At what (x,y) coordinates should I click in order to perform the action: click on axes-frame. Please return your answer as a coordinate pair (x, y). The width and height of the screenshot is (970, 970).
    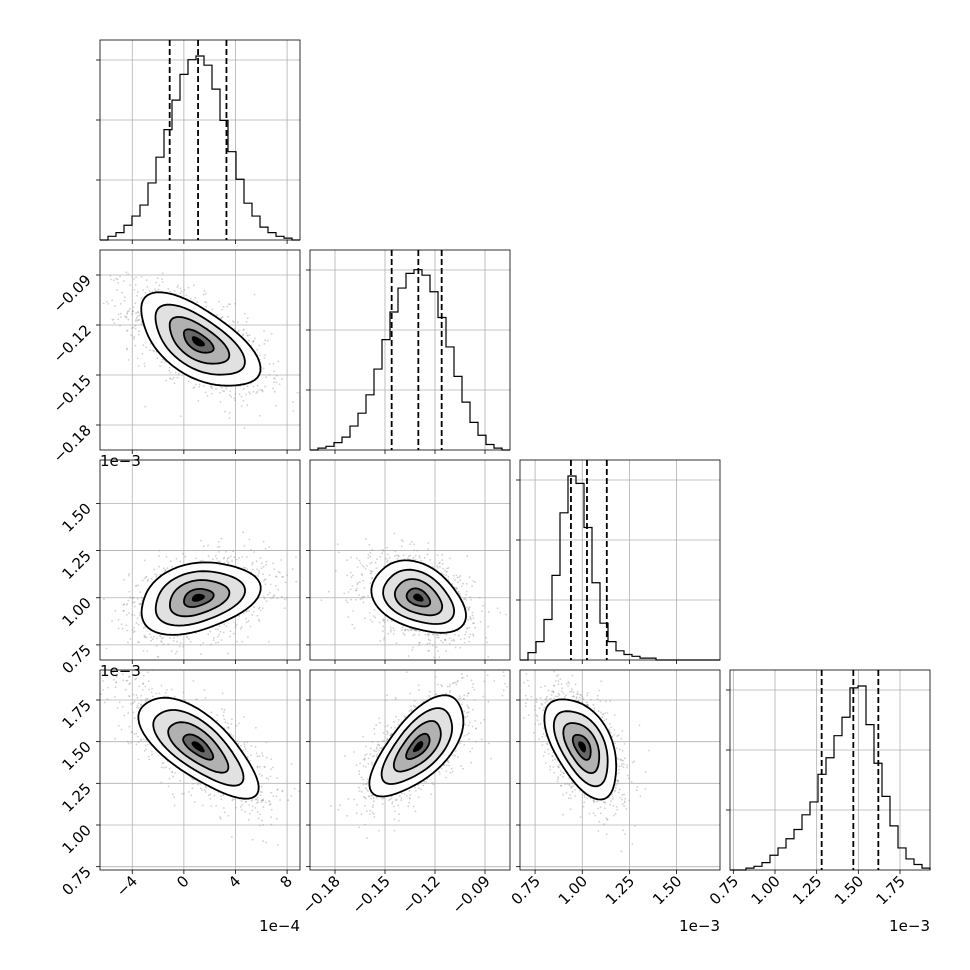
    Looking at the image, I should click on (200, 350).